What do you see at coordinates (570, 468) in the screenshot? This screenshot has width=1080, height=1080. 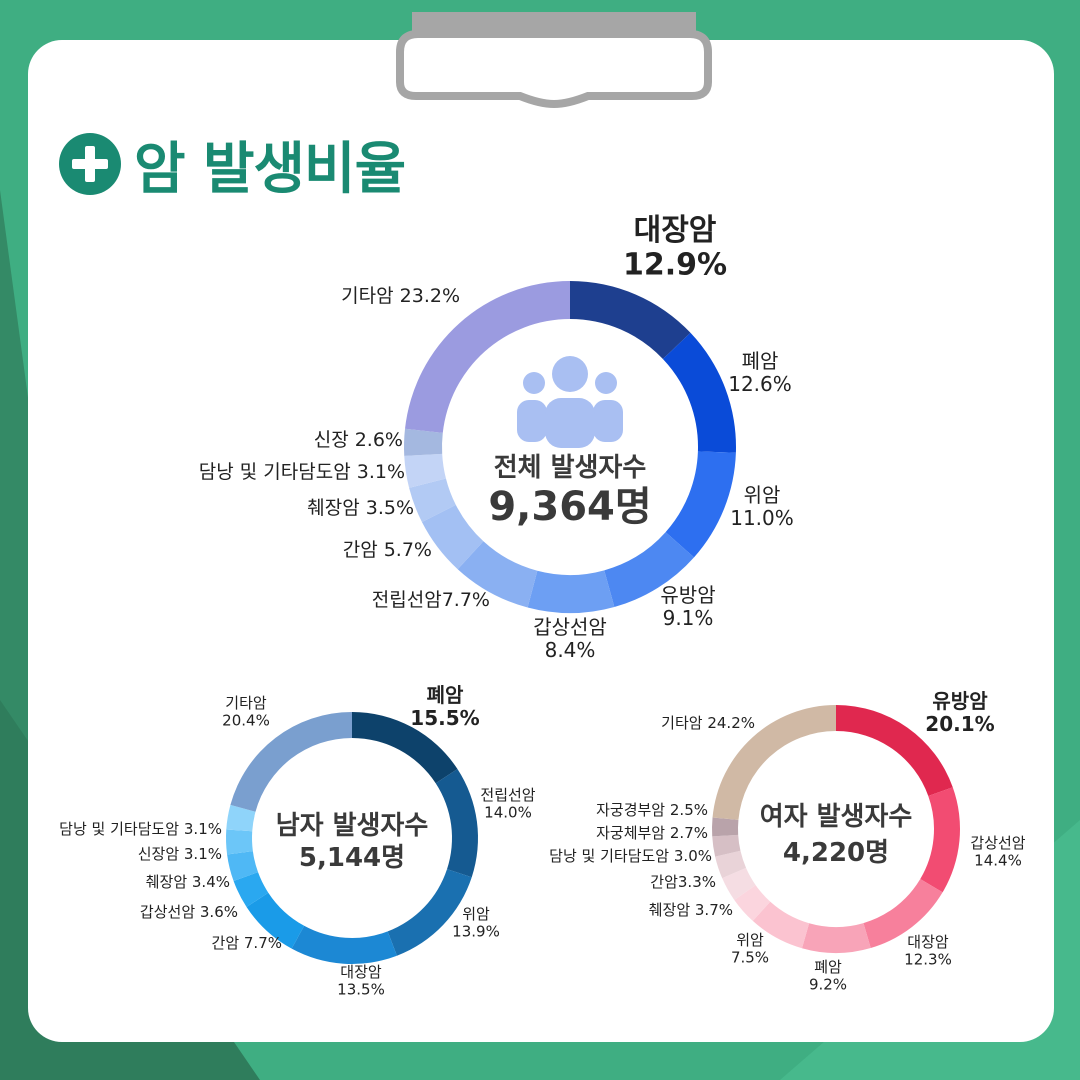 I see `center-label: 전체 발생자수` at bounding box center [570, 468].